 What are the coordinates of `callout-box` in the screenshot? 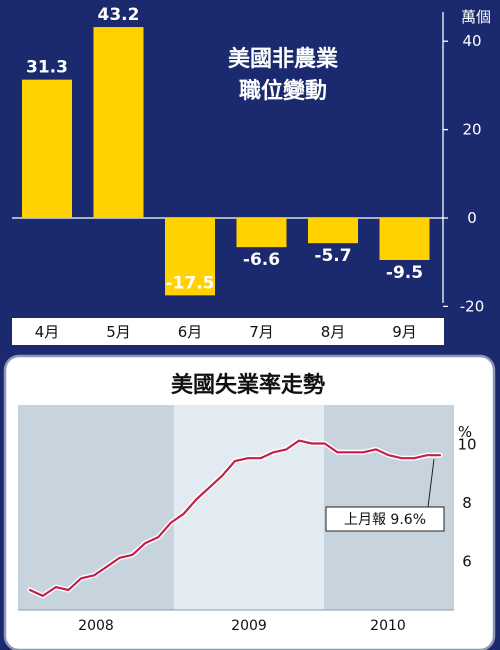 It's located at (385, 519).